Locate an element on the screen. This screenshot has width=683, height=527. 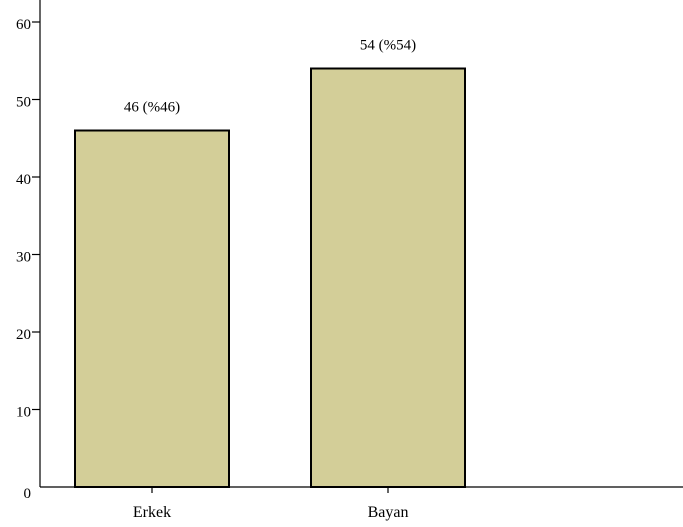
y-axis: 0 10 20 30 40 50 60 is located at coordinates (28, 251).